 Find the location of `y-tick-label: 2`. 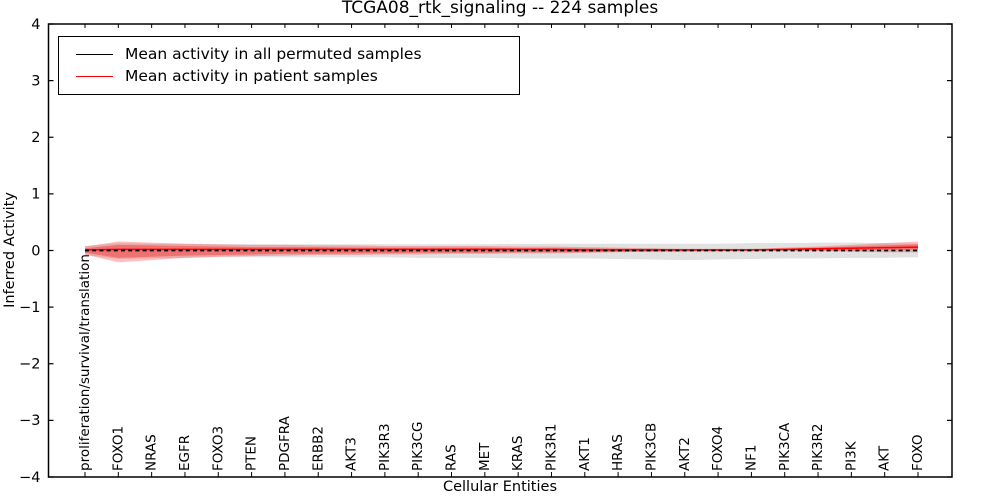

y-tick-label: 2 is located at coordinates (35, 138).